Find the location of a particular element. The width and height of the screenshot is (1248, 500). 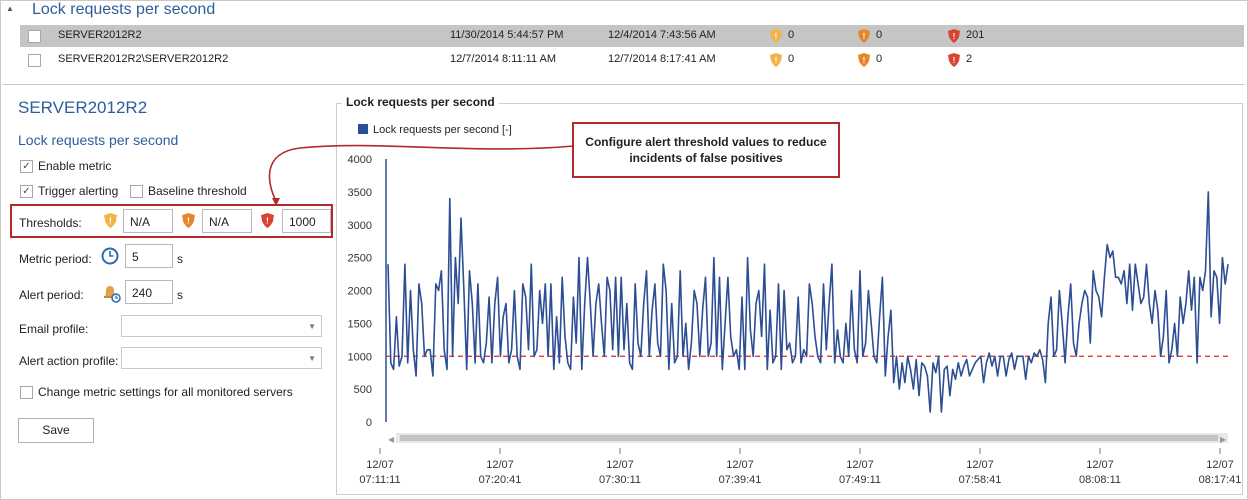

server-name: SERVER2012R2\SERVER2012R2 is located at coordinates (143, 59).